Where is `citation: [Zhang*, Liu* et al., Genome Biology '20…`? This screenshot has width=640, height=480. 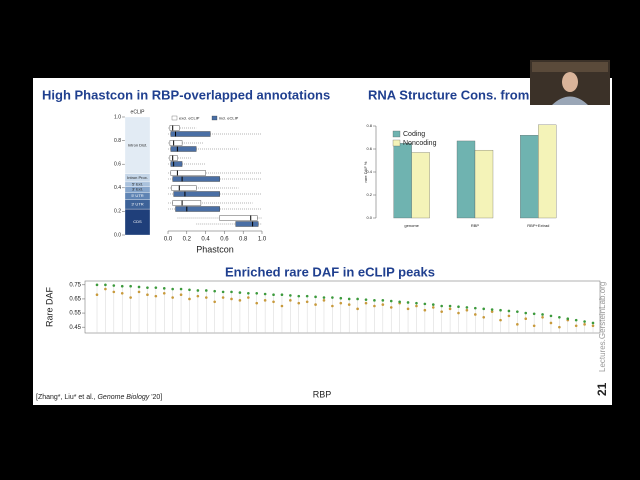
citation: [Zhang*, Liu* et al., Genome Biology '20… is located at coordinates (99, 397).